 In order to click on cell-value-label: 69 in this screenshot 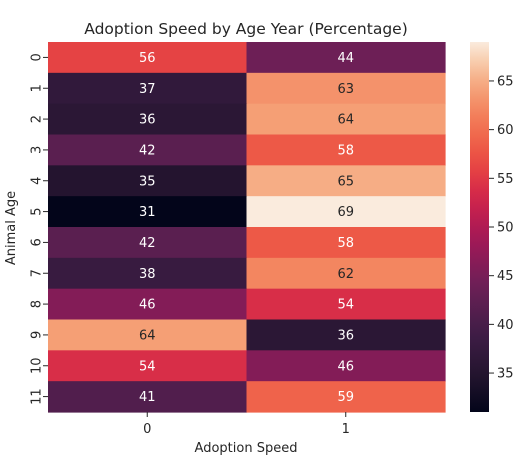, I will do `click(345, 212)`.